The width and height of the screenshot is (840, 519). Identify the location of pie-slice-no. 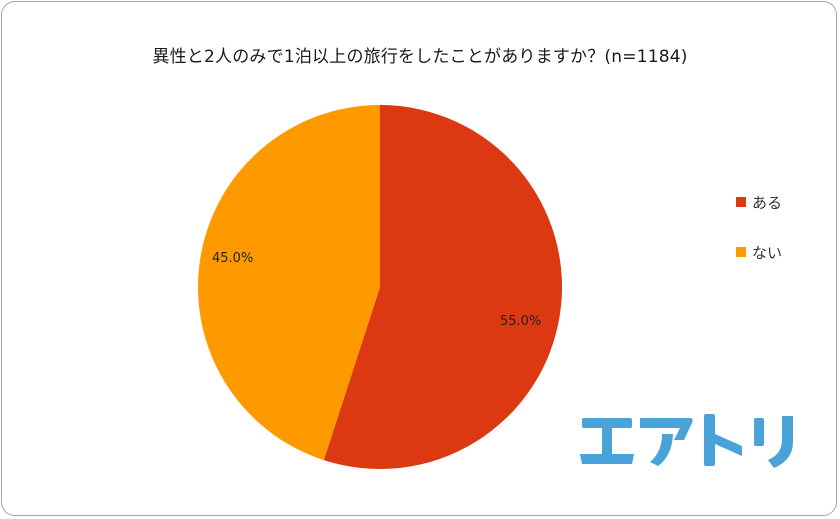
(289, 283).